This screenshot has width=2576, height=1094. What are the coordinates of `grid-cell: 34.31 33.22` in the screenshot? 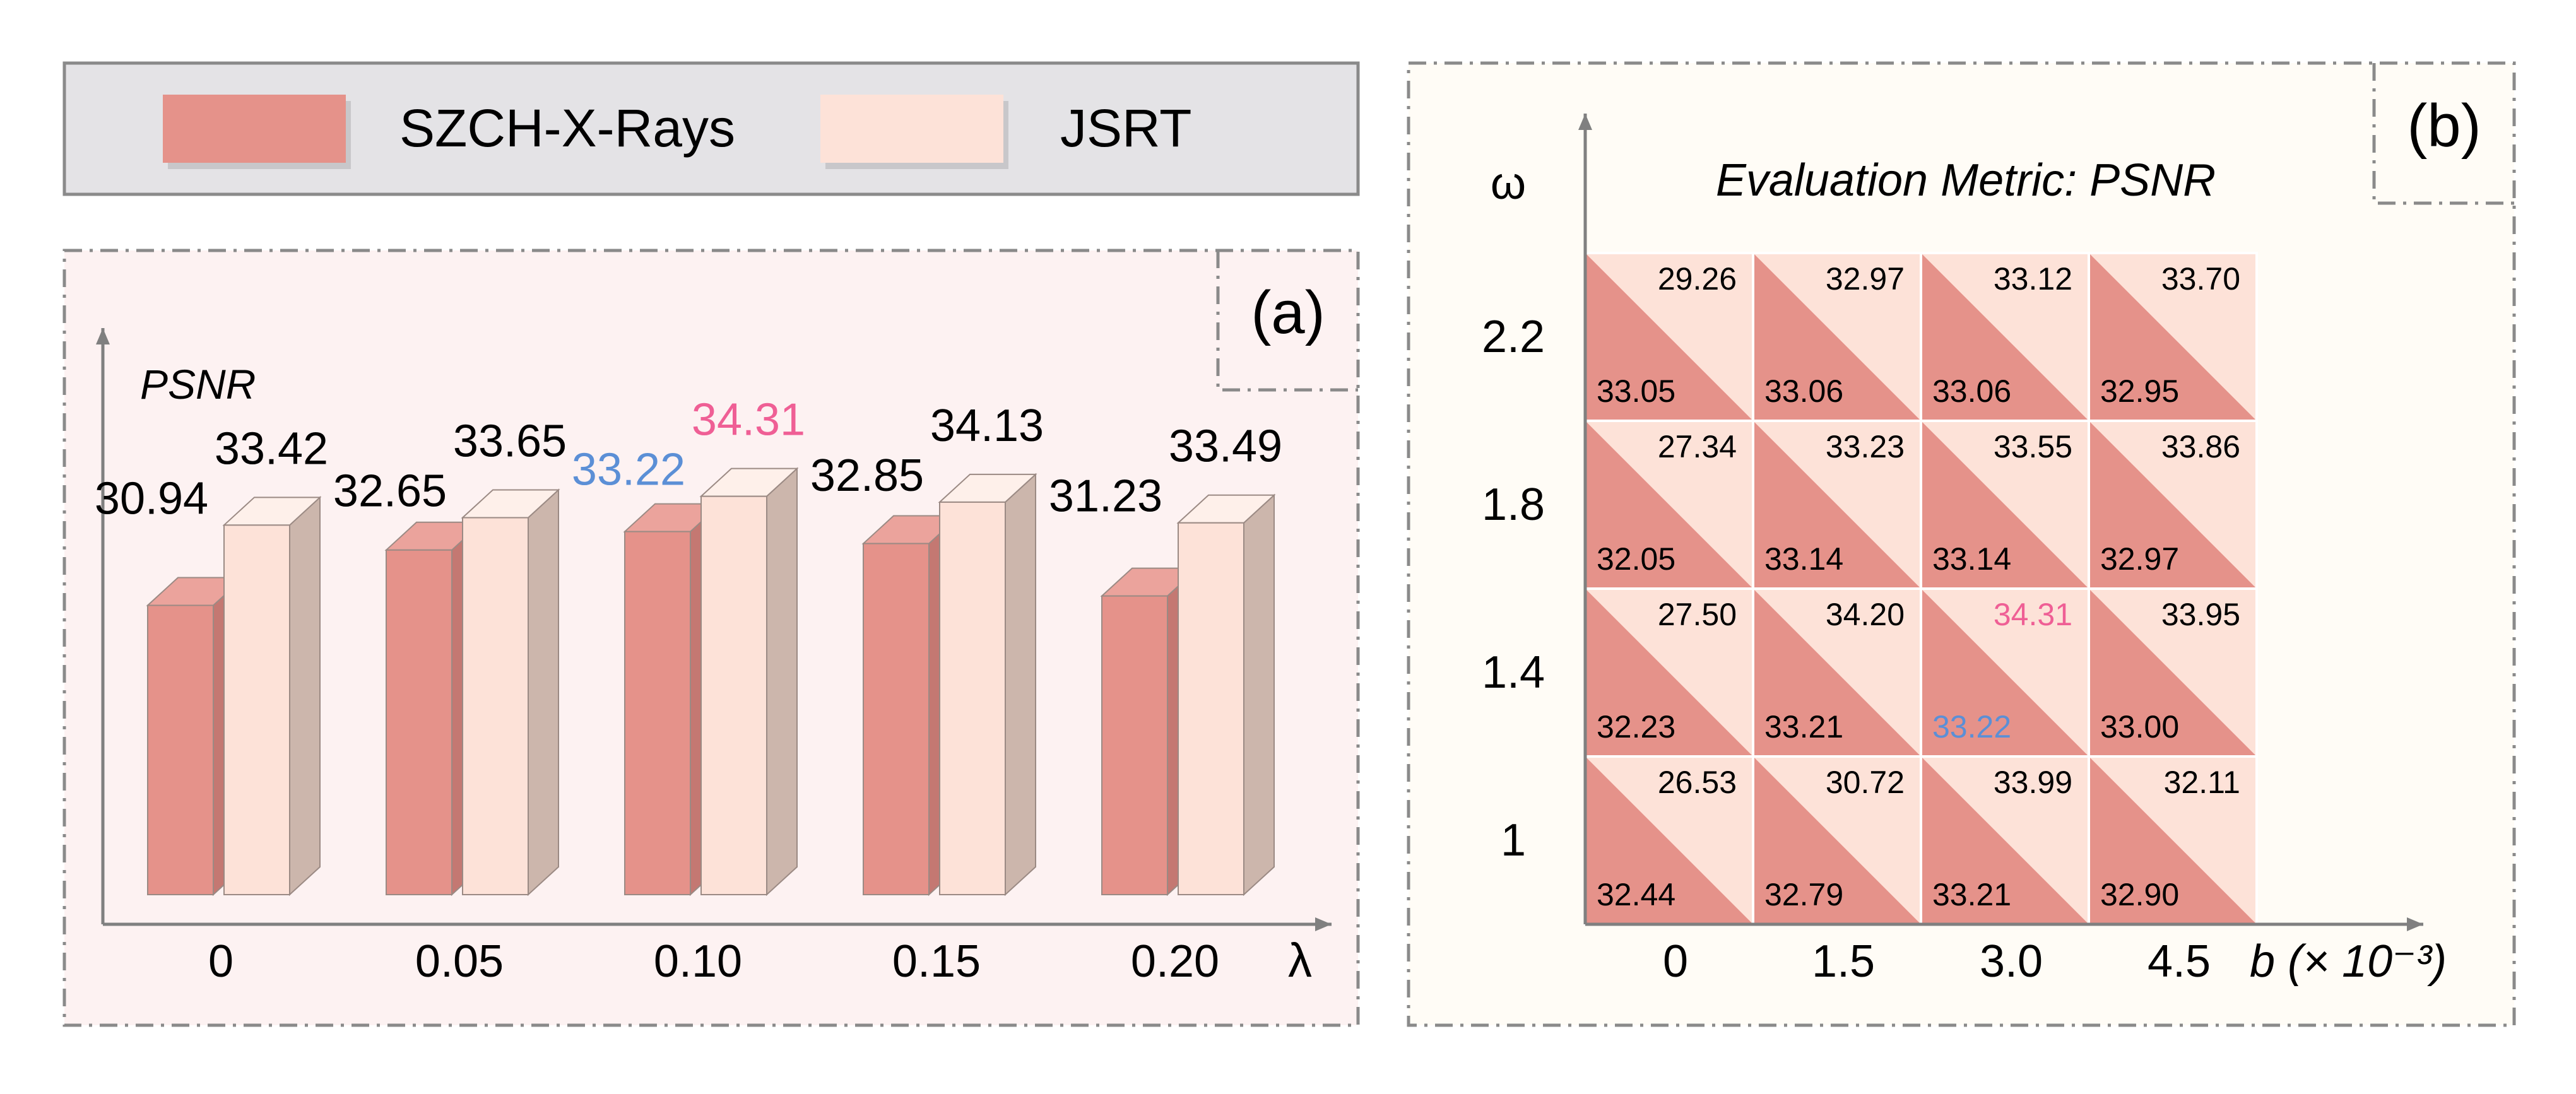 It's located at (2005, 673).